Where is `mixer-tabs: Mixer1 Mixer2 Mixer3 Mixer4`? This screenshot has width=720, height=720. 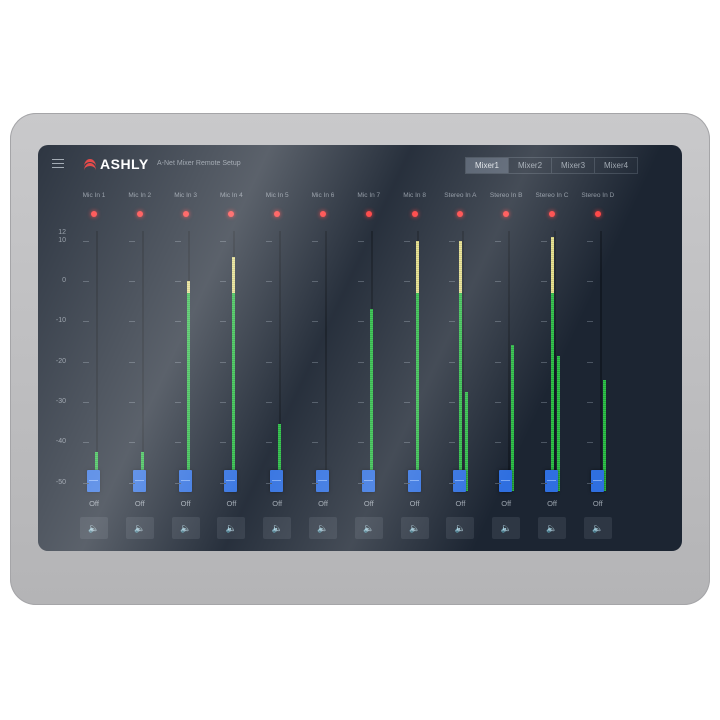 mixer-tabs: Mixer1 Mixer2 Mixer3 Mixer4 is located at coordinates (552, 165).